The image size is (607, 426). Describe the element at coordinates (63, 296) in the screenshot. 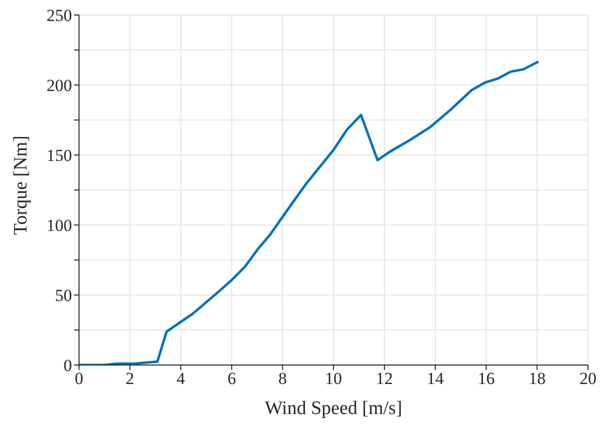

I see `y-tick-label: 50` at that location.